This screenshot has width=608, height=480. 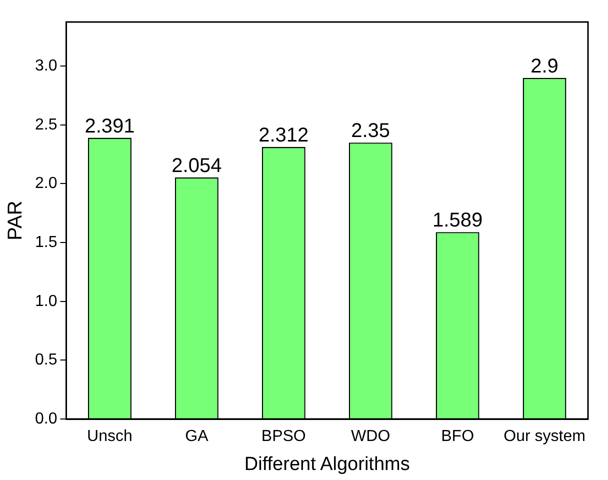 I want to click on data-label: 1.589, so click(x=457, y=221).